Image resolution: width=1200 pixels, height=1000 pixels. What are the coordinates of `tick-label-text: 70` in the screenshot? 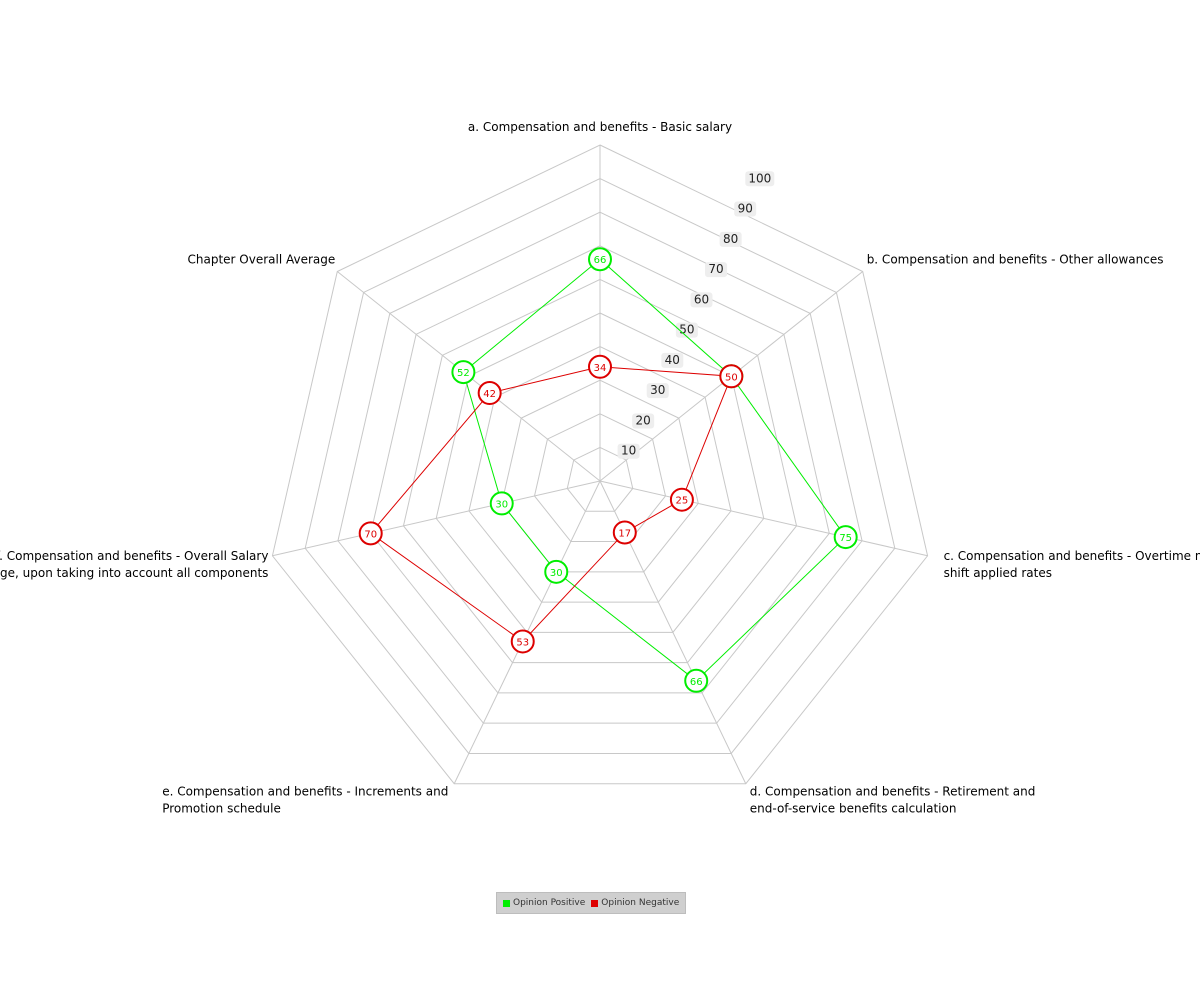 It's located at (715, 269).